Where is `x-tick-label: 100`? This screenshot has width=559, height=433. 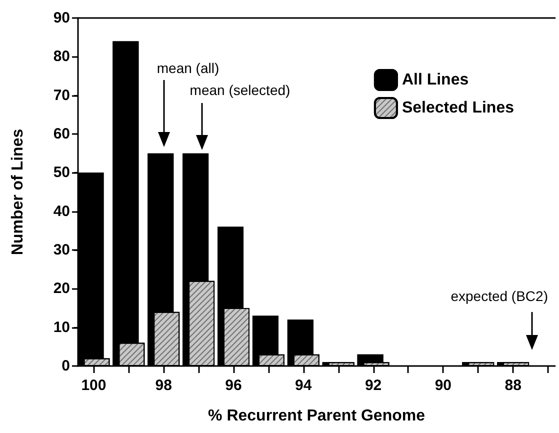
x-tick-label: 100 is located at coordinates (93, 385).